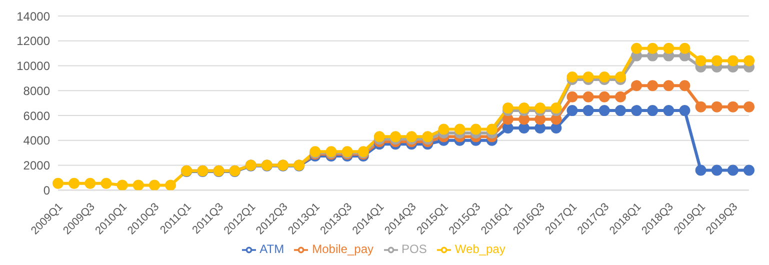 Image resolution: width=769 pixels, height=265 pixels. Describe the element at coordinates (36, 115) in the screenshot. I see `y-tick-label: 6000` at that location.